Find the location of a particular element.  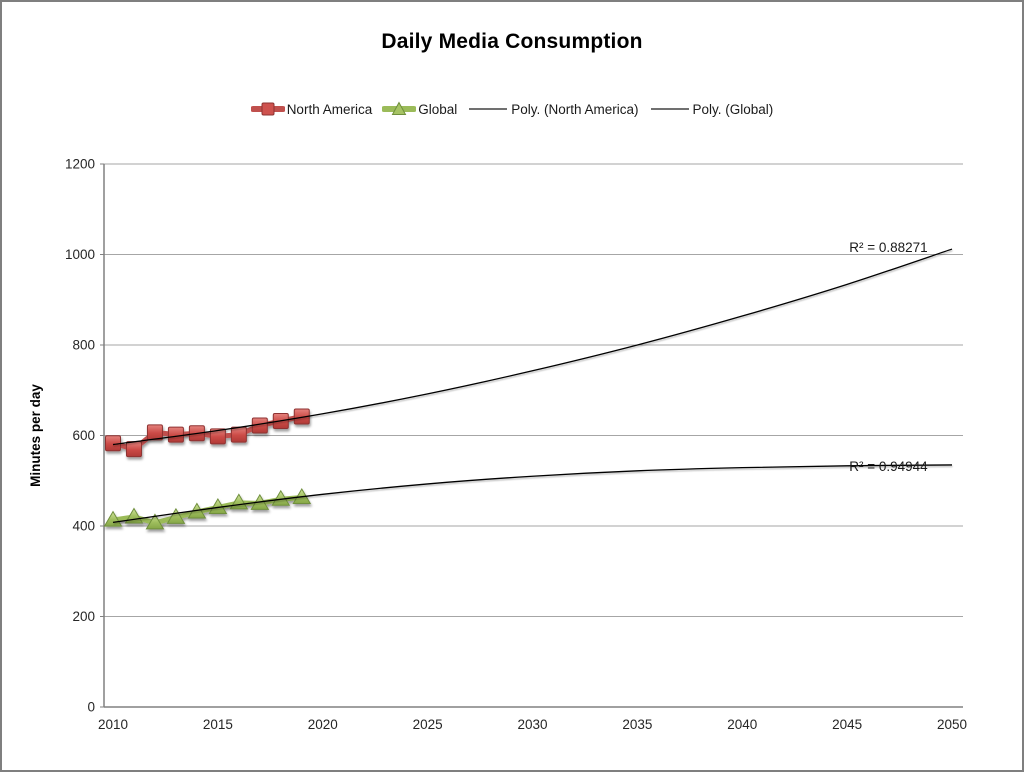

r-squared-global: R² = 0.94944 is located at coordinates (888, 466).